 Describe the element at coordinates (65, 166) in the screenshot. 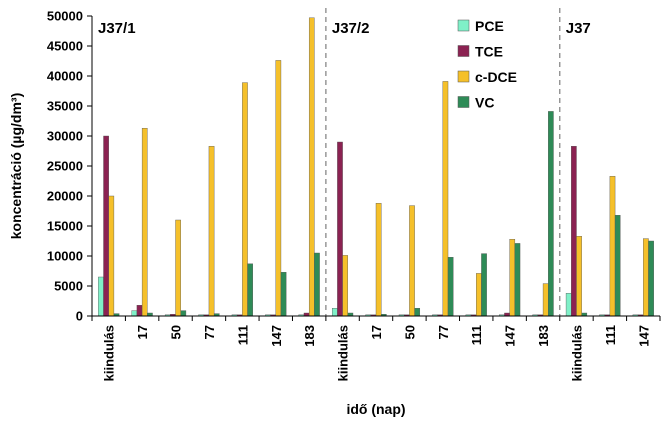

I see `y-tick-label: 25000` at that location.